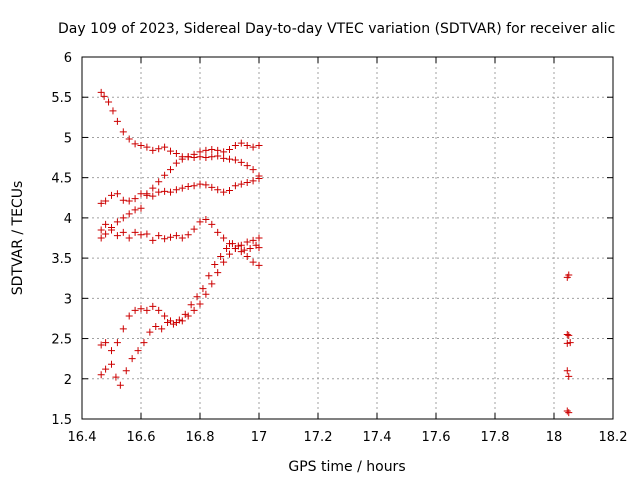 The width and height of the screenshot is (640, 480). I want to click on x-tick-label: 17, so click(259, 437).